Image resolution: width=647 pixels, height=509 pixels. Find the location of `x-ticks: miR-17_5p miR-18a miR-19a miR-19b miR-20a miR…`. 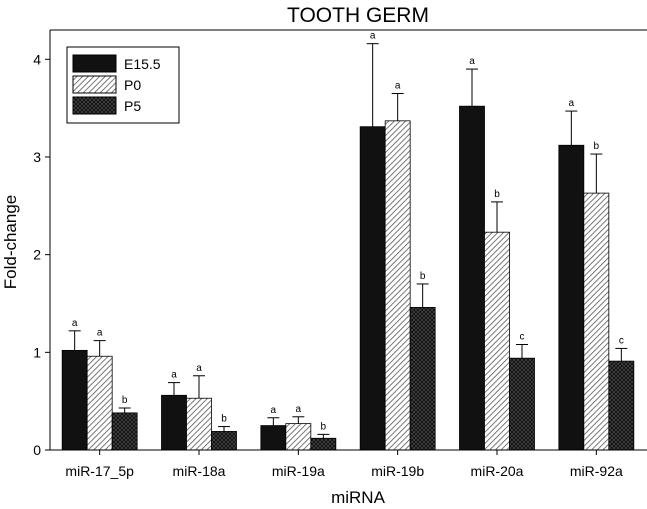

x-ticks: miR-17_5p miR-18a miR-19a miR-19b miR-20a miR… is located at coordinates (344, 464).